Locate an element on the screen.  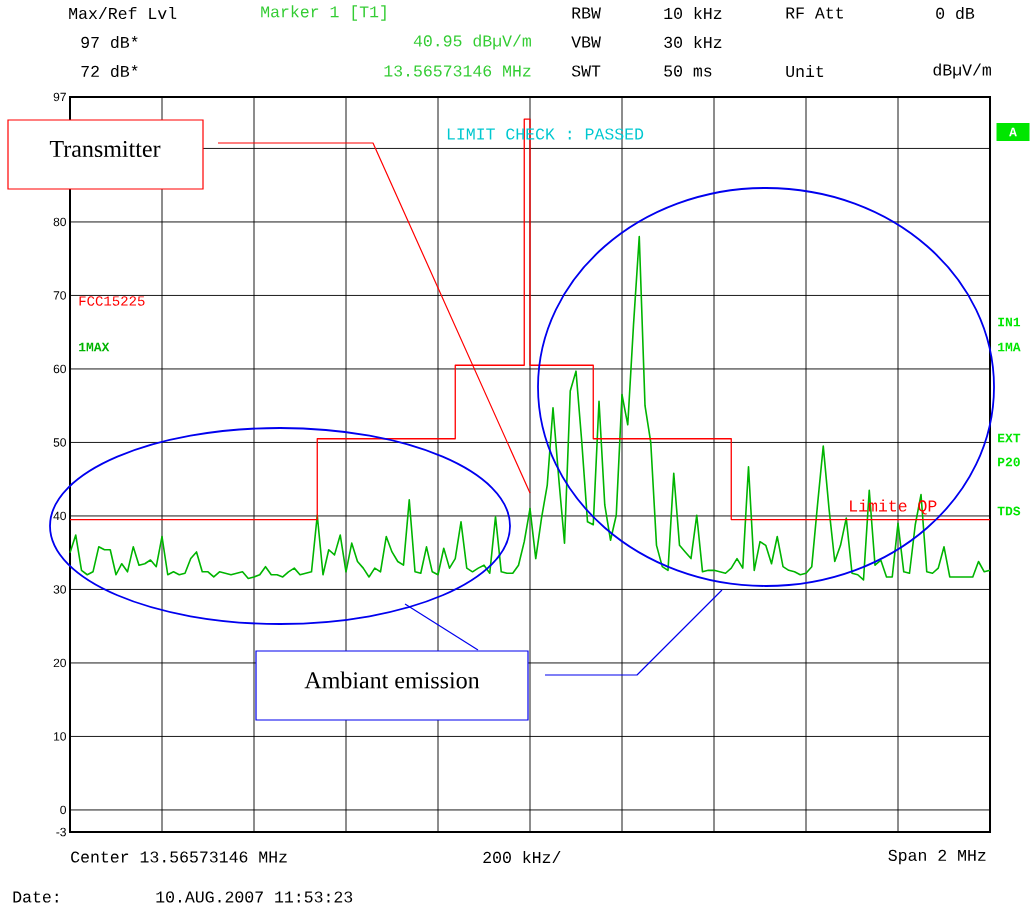
text: Max/Ref Lvl is located at coordinates (123, 13).